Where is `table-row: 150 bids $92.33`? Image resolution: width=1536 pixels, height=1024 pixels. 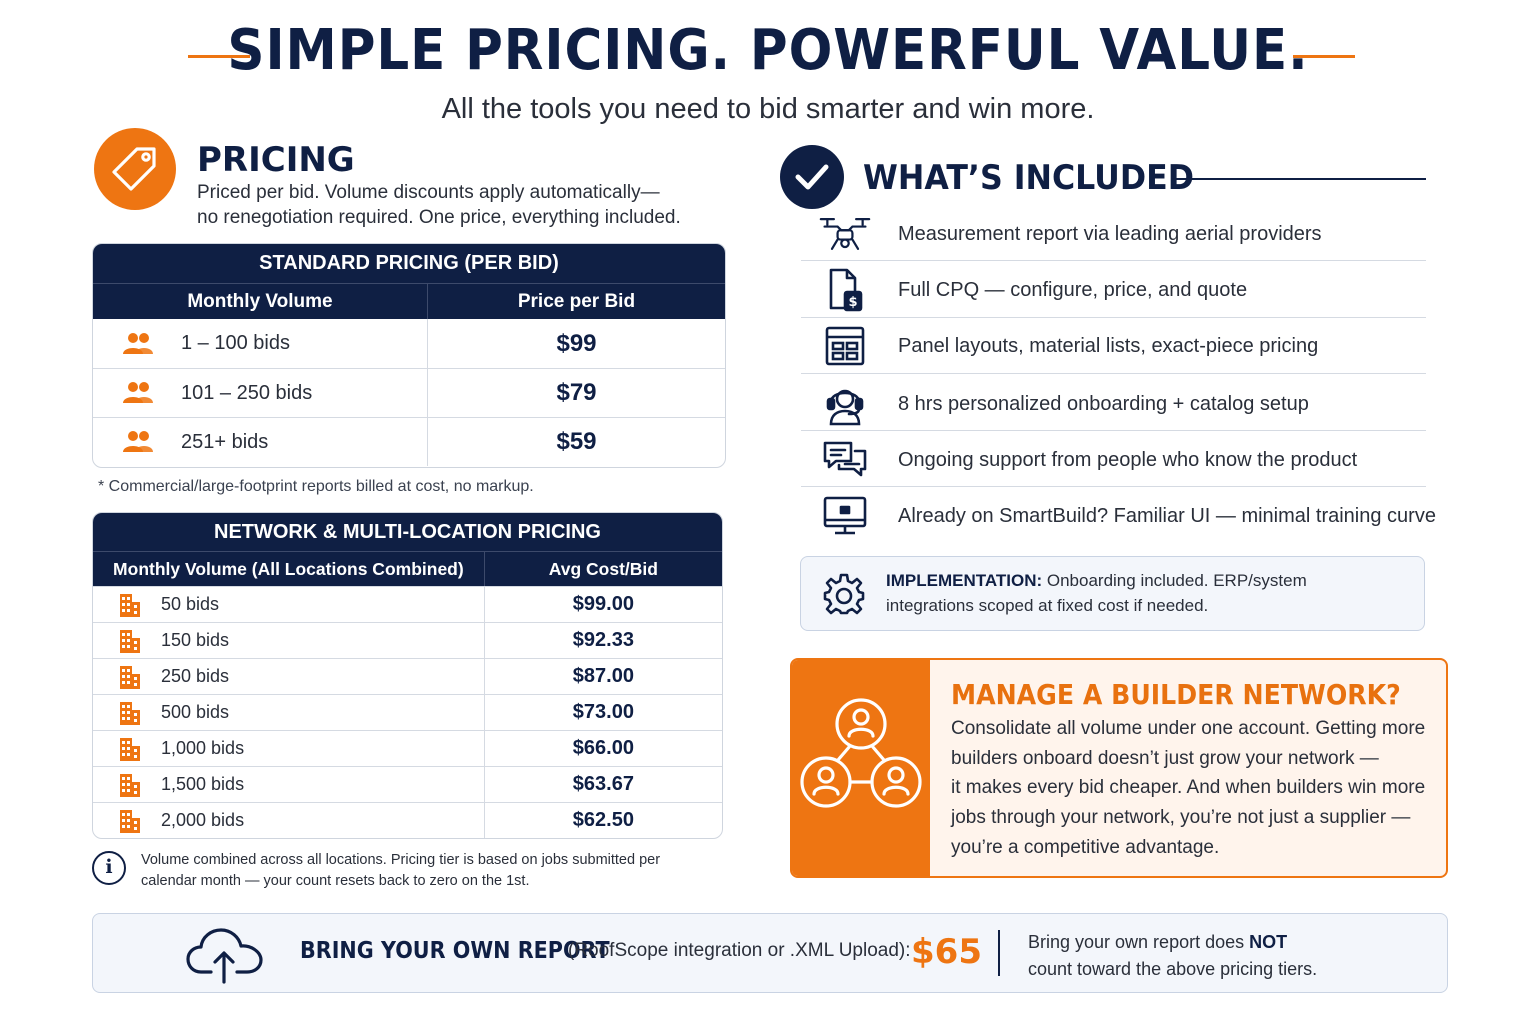
table-row: 150 bids $92.33 is located at coordinates (407, 640).